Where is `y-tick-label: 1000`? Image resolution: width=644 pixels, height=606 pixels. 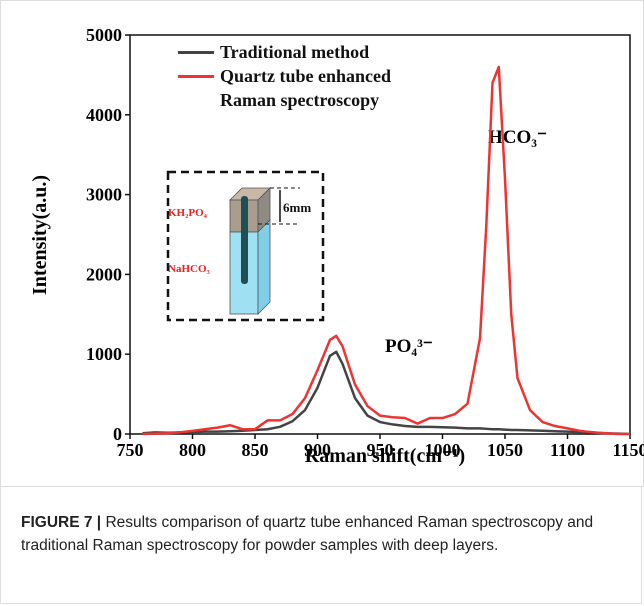
y-tick-label: 1000 is located at coordinates (104, 354).